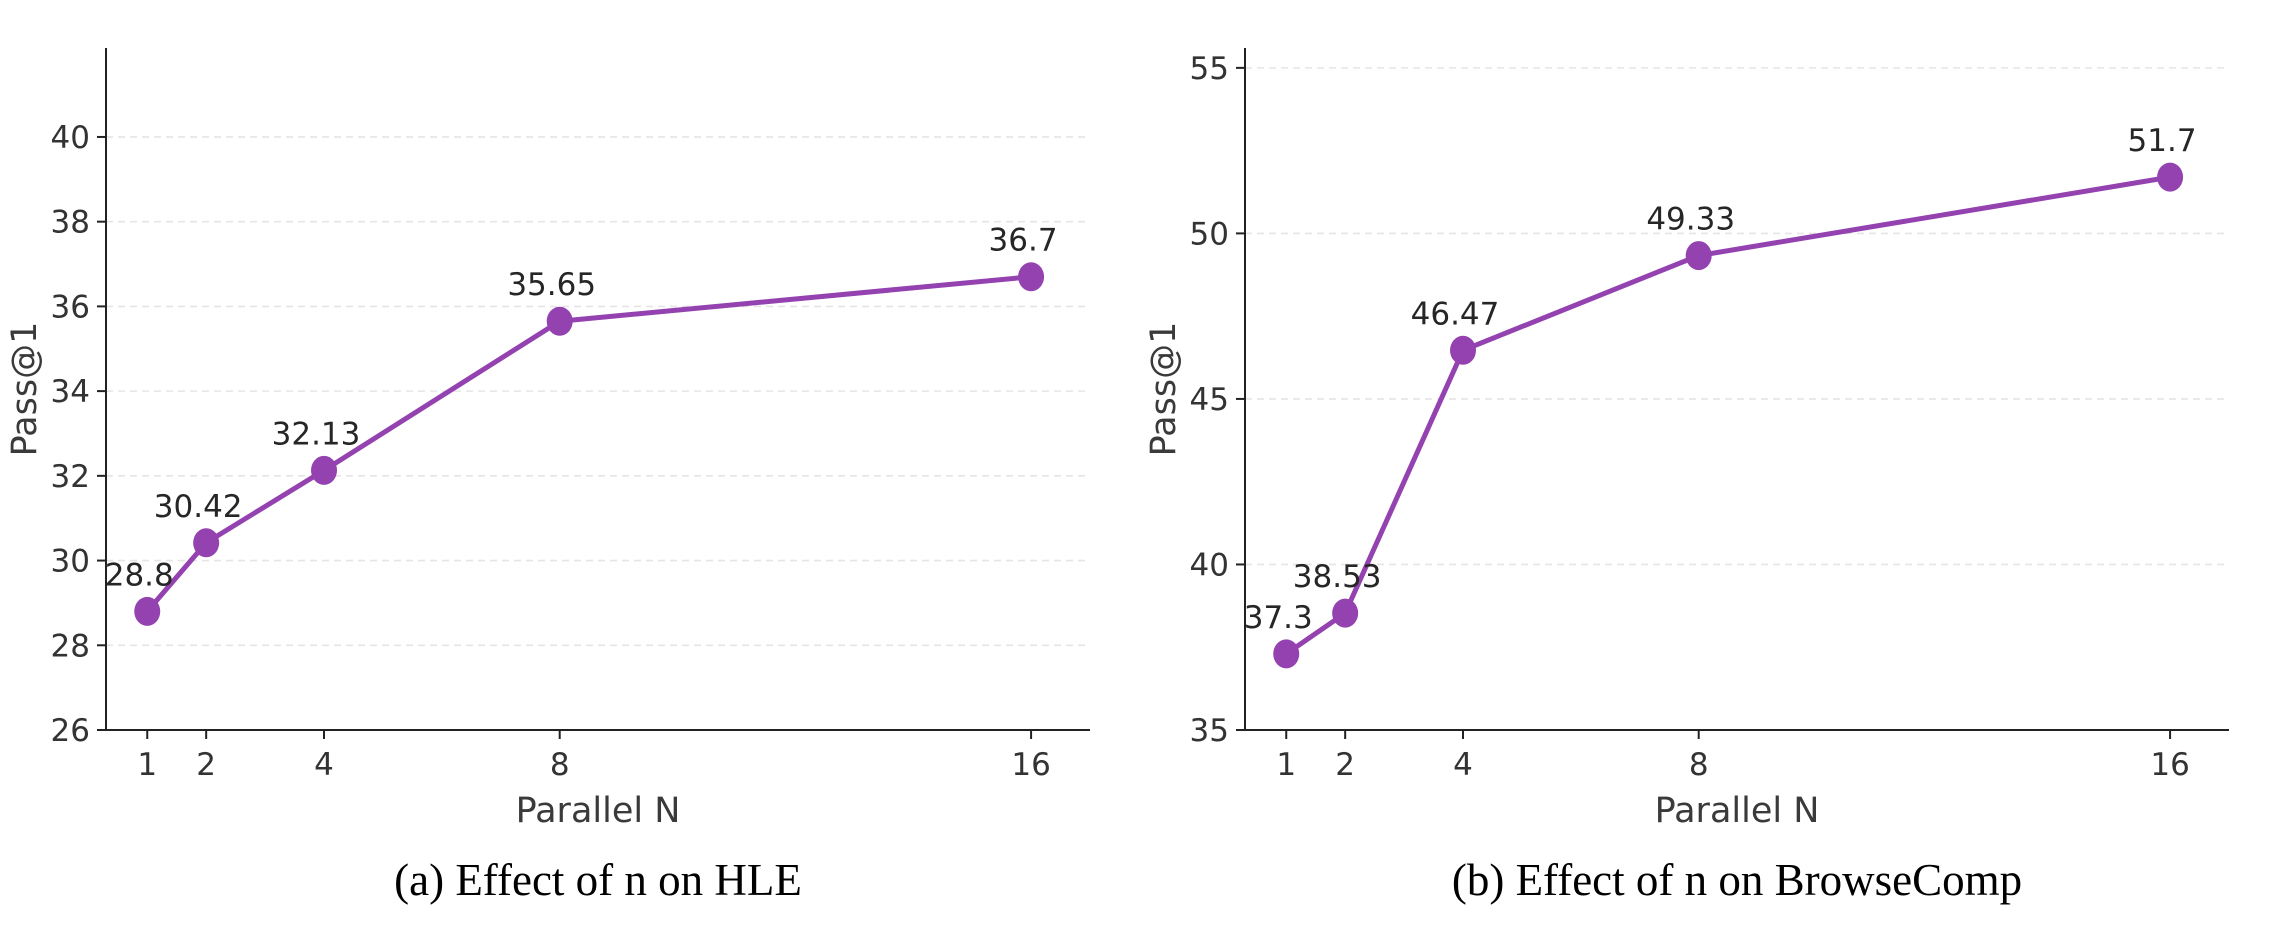  I want to click on value-label: 37.3, so click(1278, 618).